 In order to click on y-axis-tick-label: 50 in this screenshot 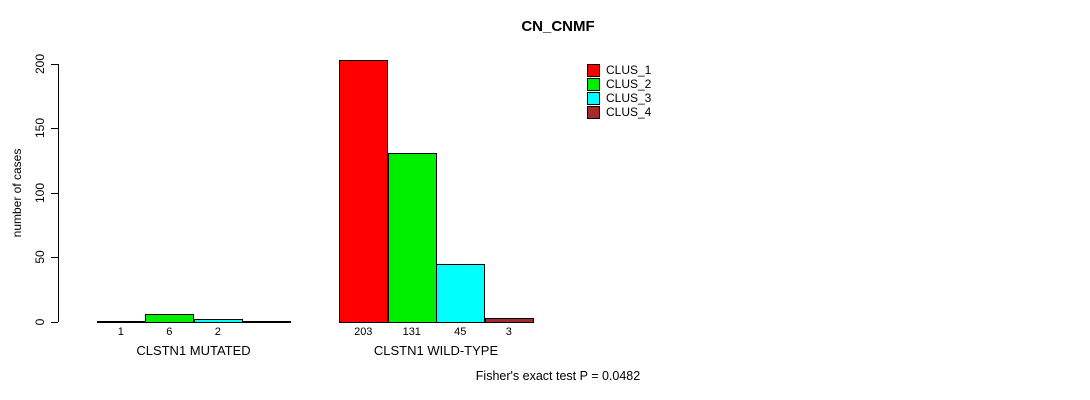, I will do `click(40, 257)`.